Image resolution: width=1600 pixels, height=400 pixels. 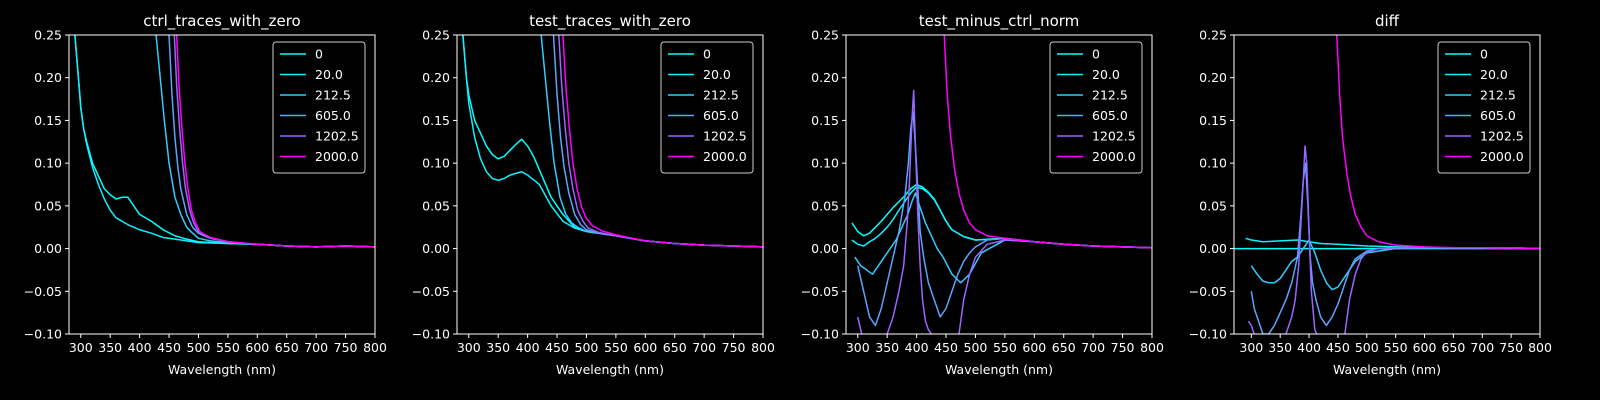 What do you see at coordinates (999, 21) in the screenshot?
I see `chart-title: test_minus_ctrl_norm` at bounding box center [999, 21].